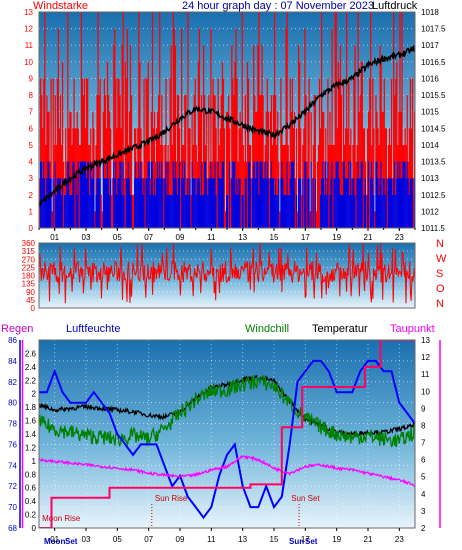 This screenshot has width=462, height=550. Describe the element at coordinates (31, 434) in the screenshot. I see `regen-tick-label: 1.4` at that location.